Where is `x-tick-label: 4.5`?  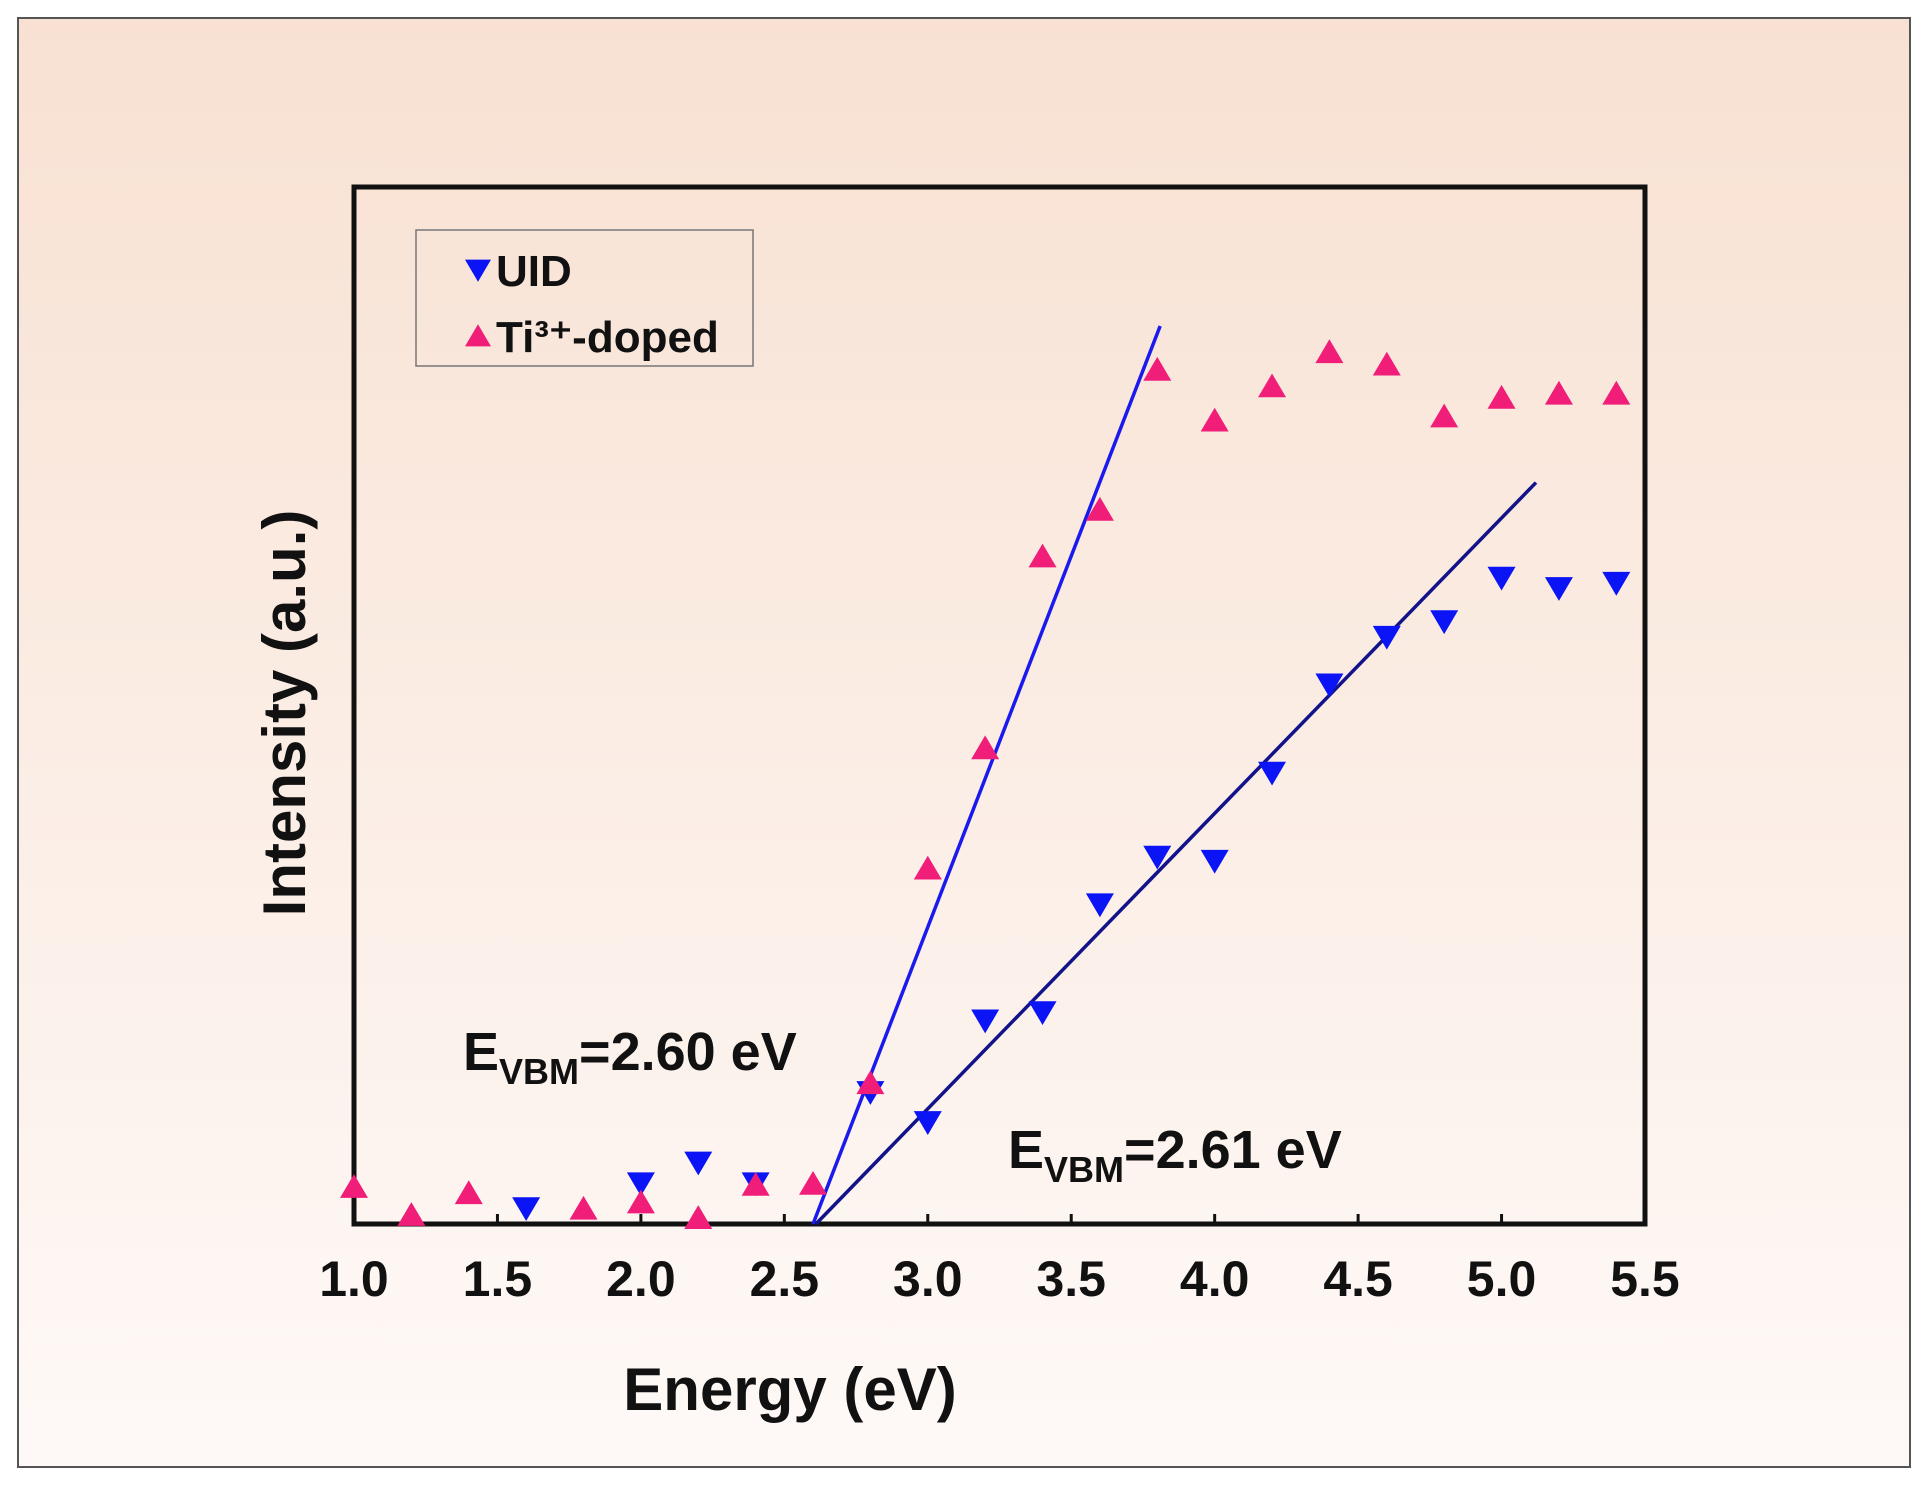 x-tick-label: 4.5 is located at coordinates (1358, 1279).